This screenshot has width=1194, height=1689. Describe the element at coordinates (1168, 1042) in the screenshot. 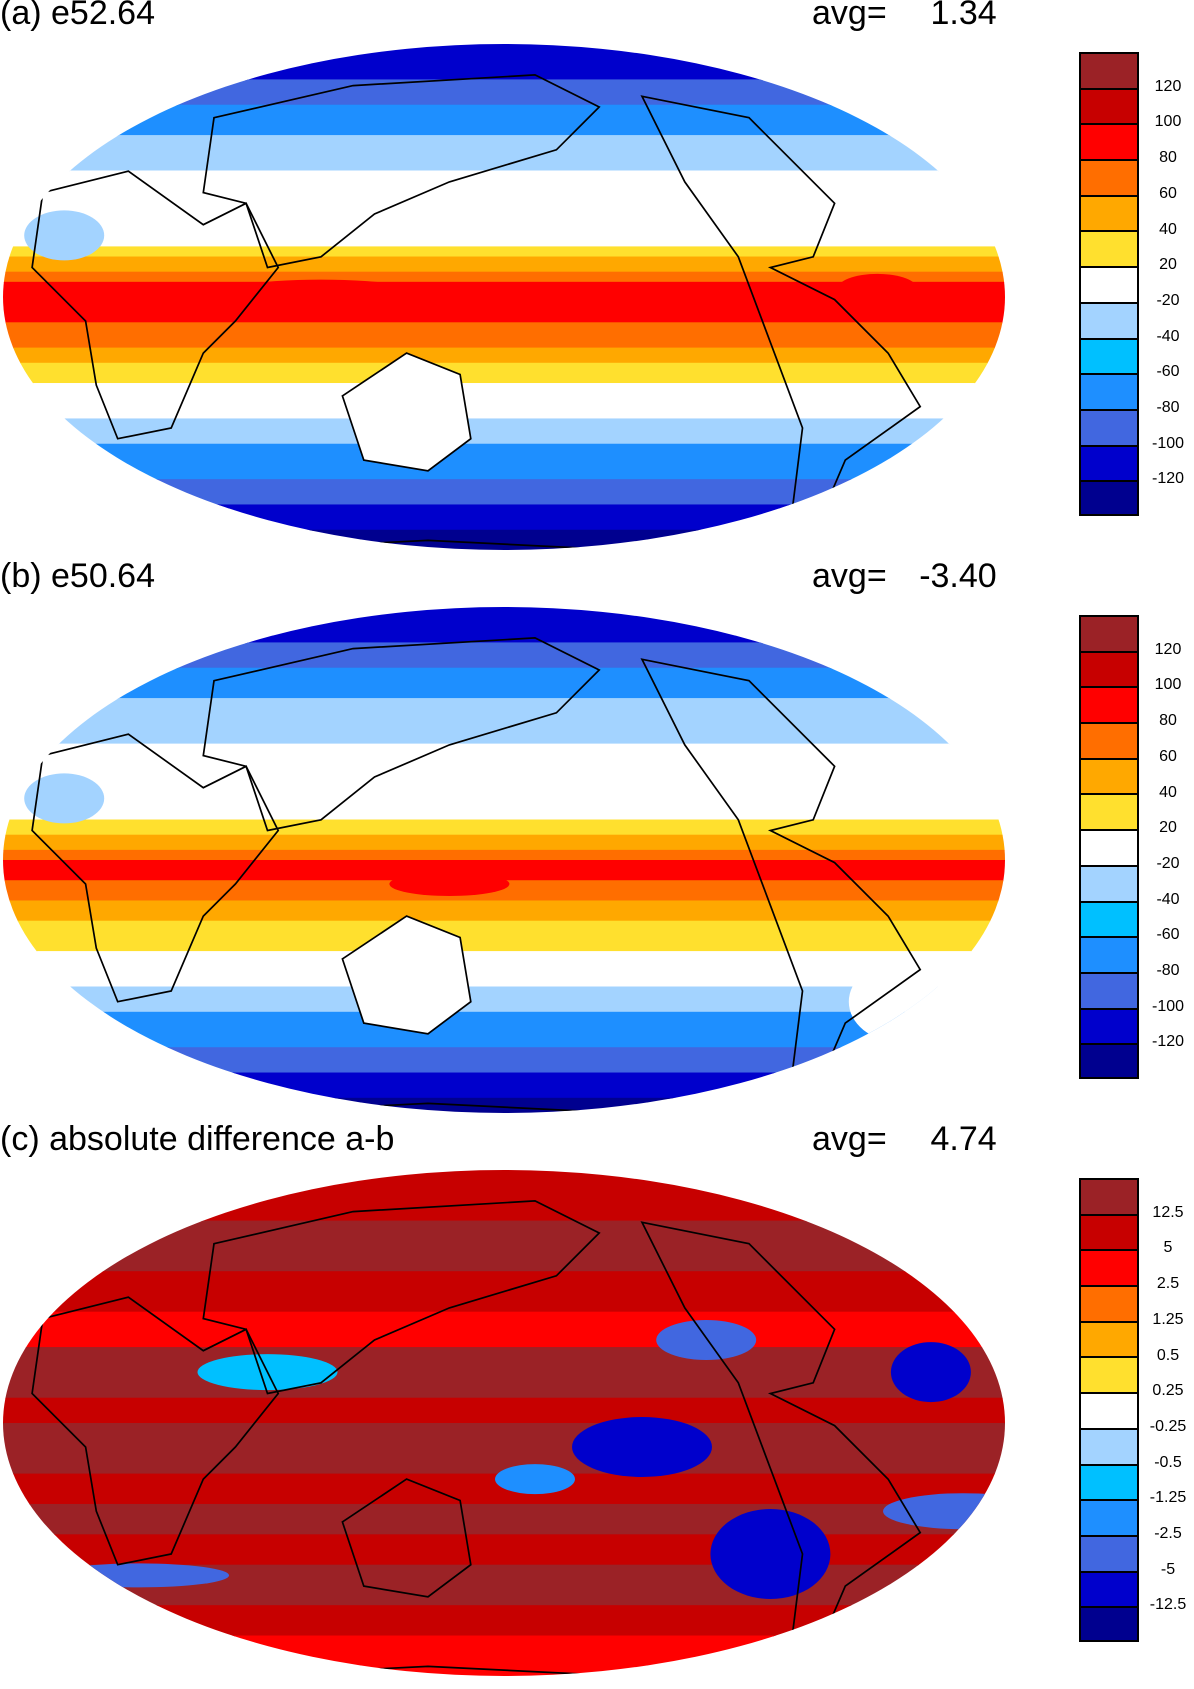

I see `colorbar-label: -120` at that location.